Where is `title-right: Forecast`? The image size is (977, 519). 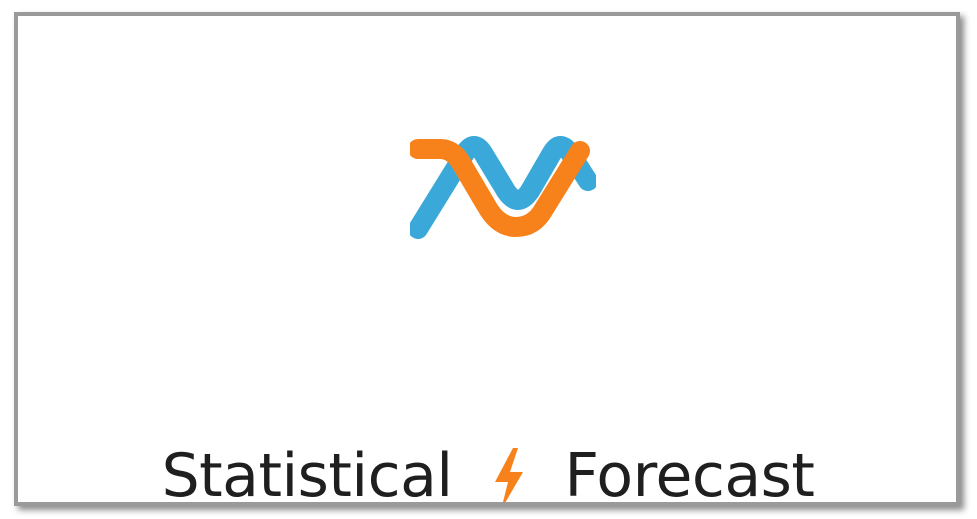
title-right: Forecast is located at coordinates (689, 473).